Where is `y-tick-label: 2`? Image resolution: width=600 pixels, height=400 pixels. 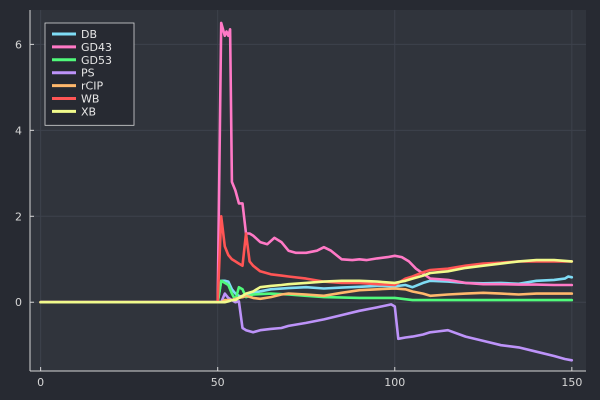 y-tick-label: 2 is located at coordinates (18, 216).